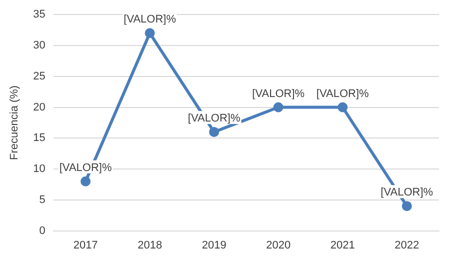 Image resolution: width=451 pixels, height=262 pixels. I want to click on x-tick-label: 2017, so click(85, 245).